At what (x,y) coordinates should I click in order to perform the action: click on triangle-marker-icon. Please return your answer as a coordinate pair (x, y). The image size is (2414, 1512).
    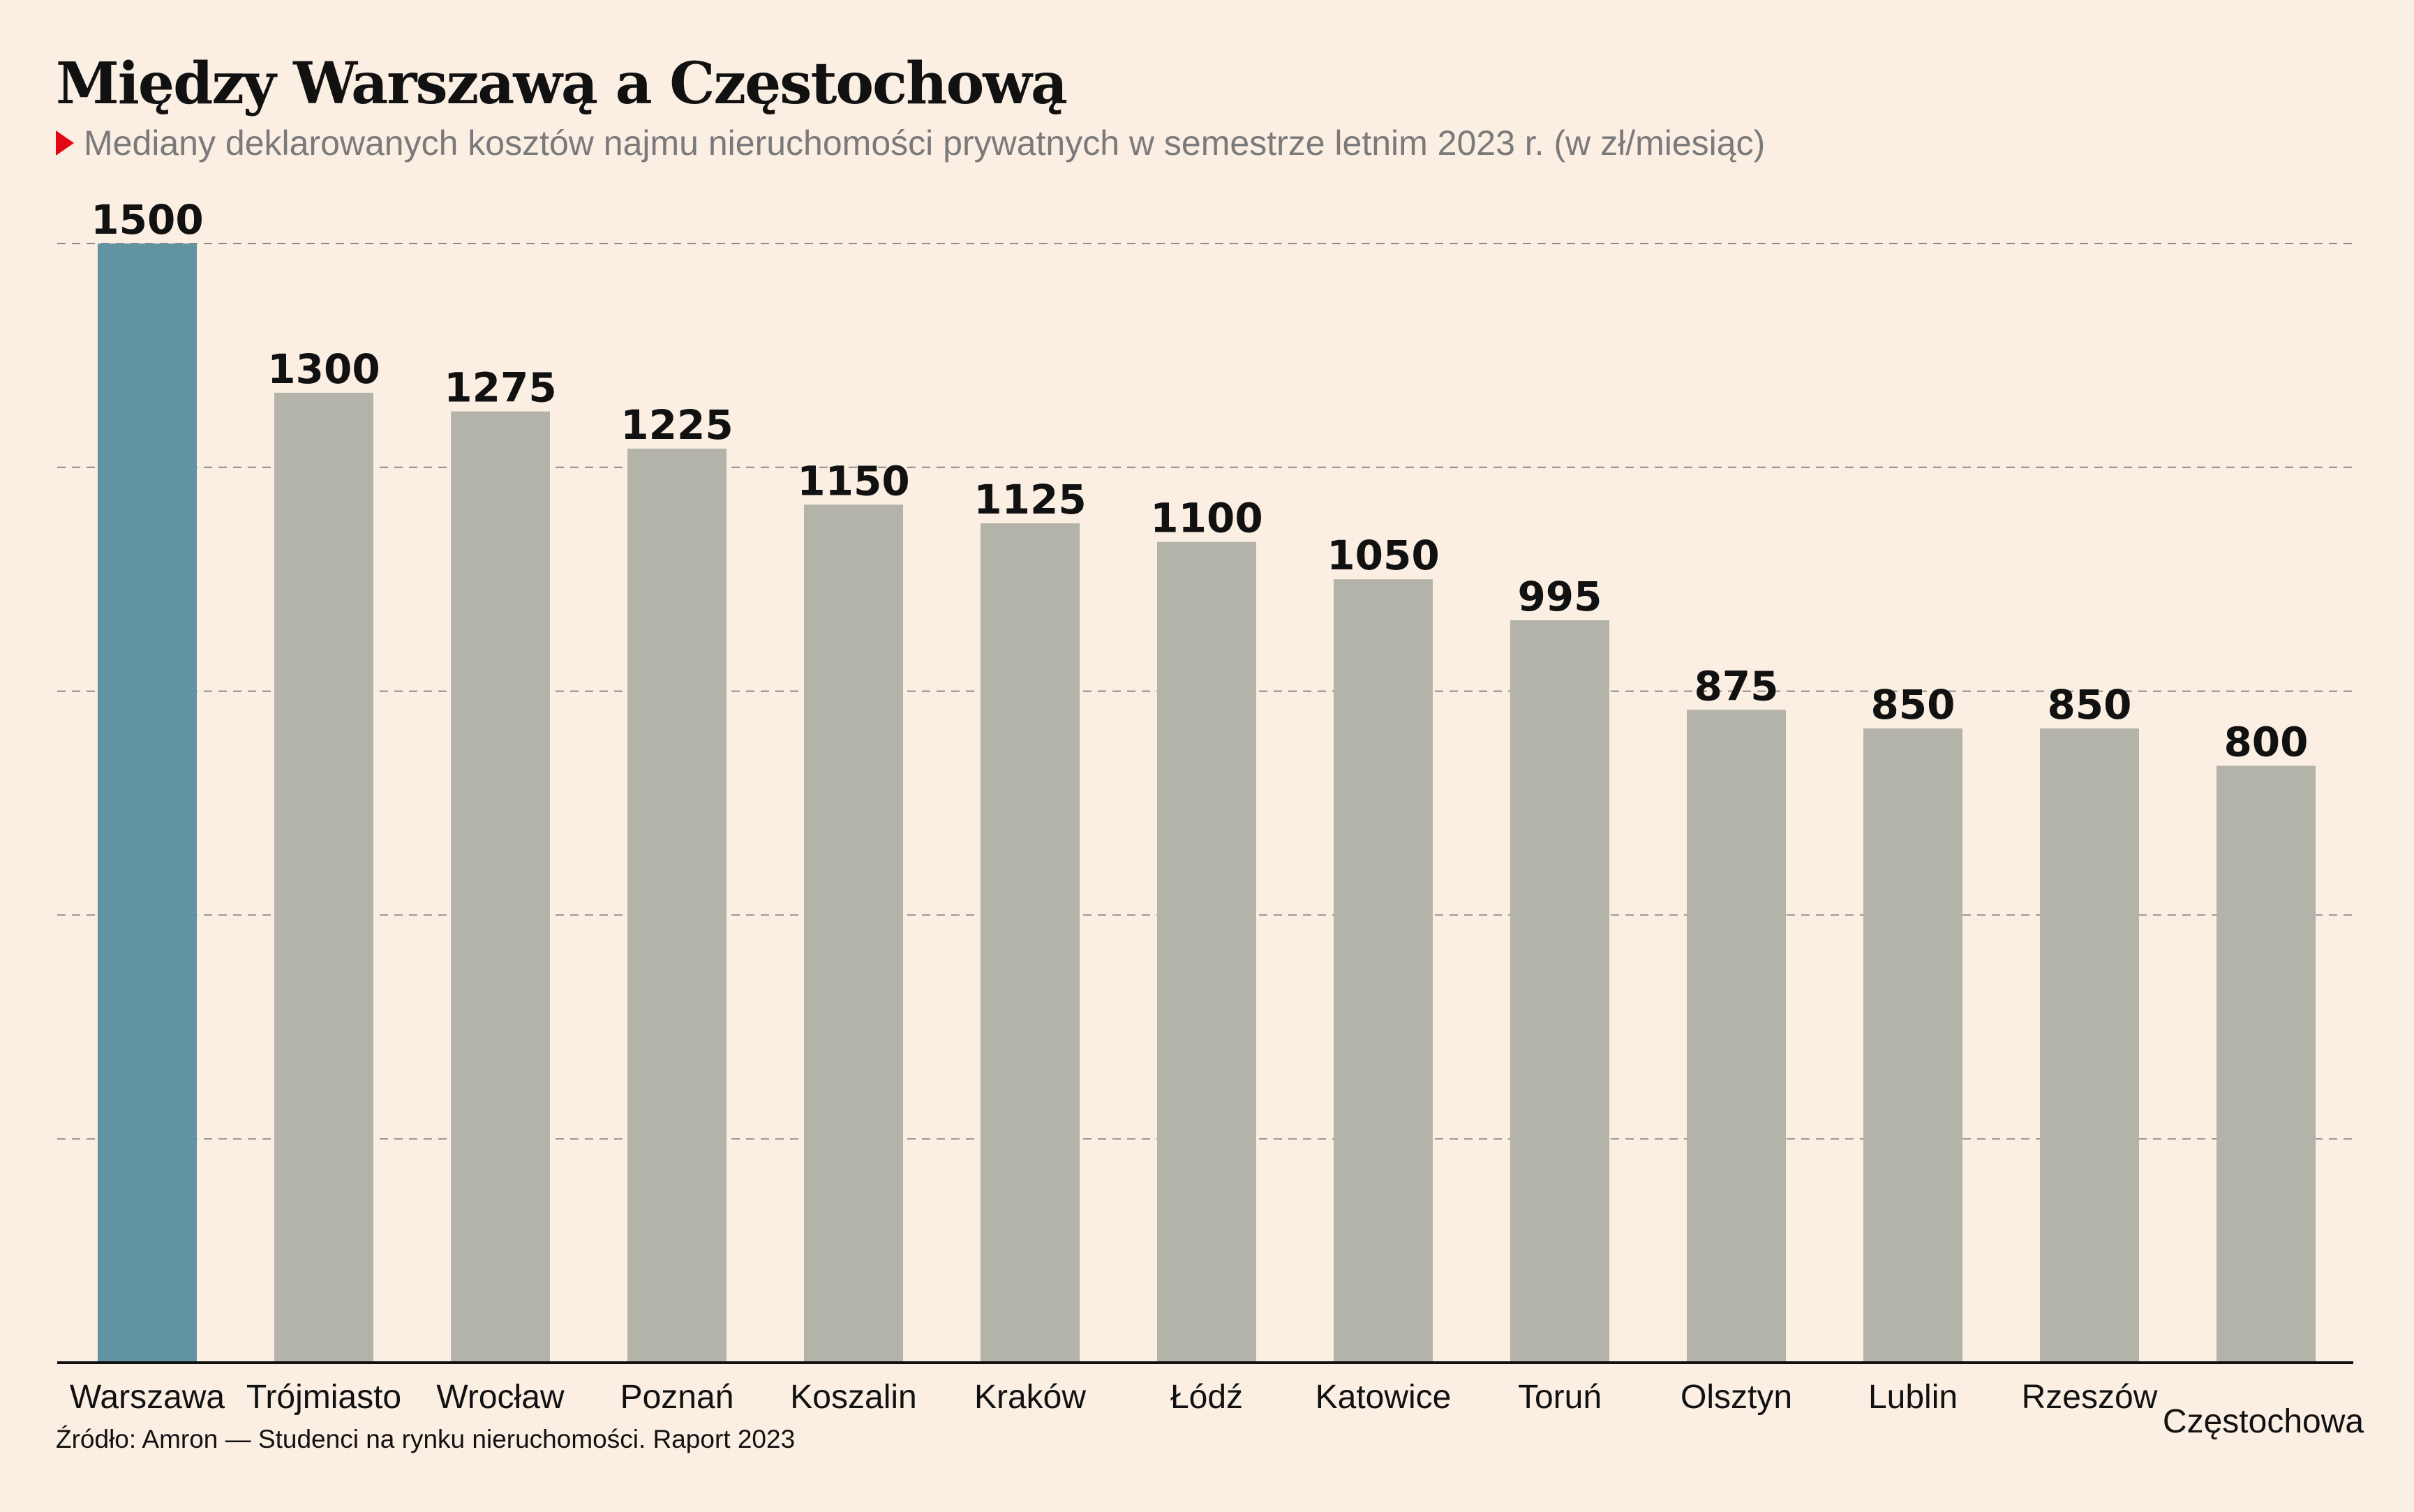
    Looking at the image, I should click on (65, 143).